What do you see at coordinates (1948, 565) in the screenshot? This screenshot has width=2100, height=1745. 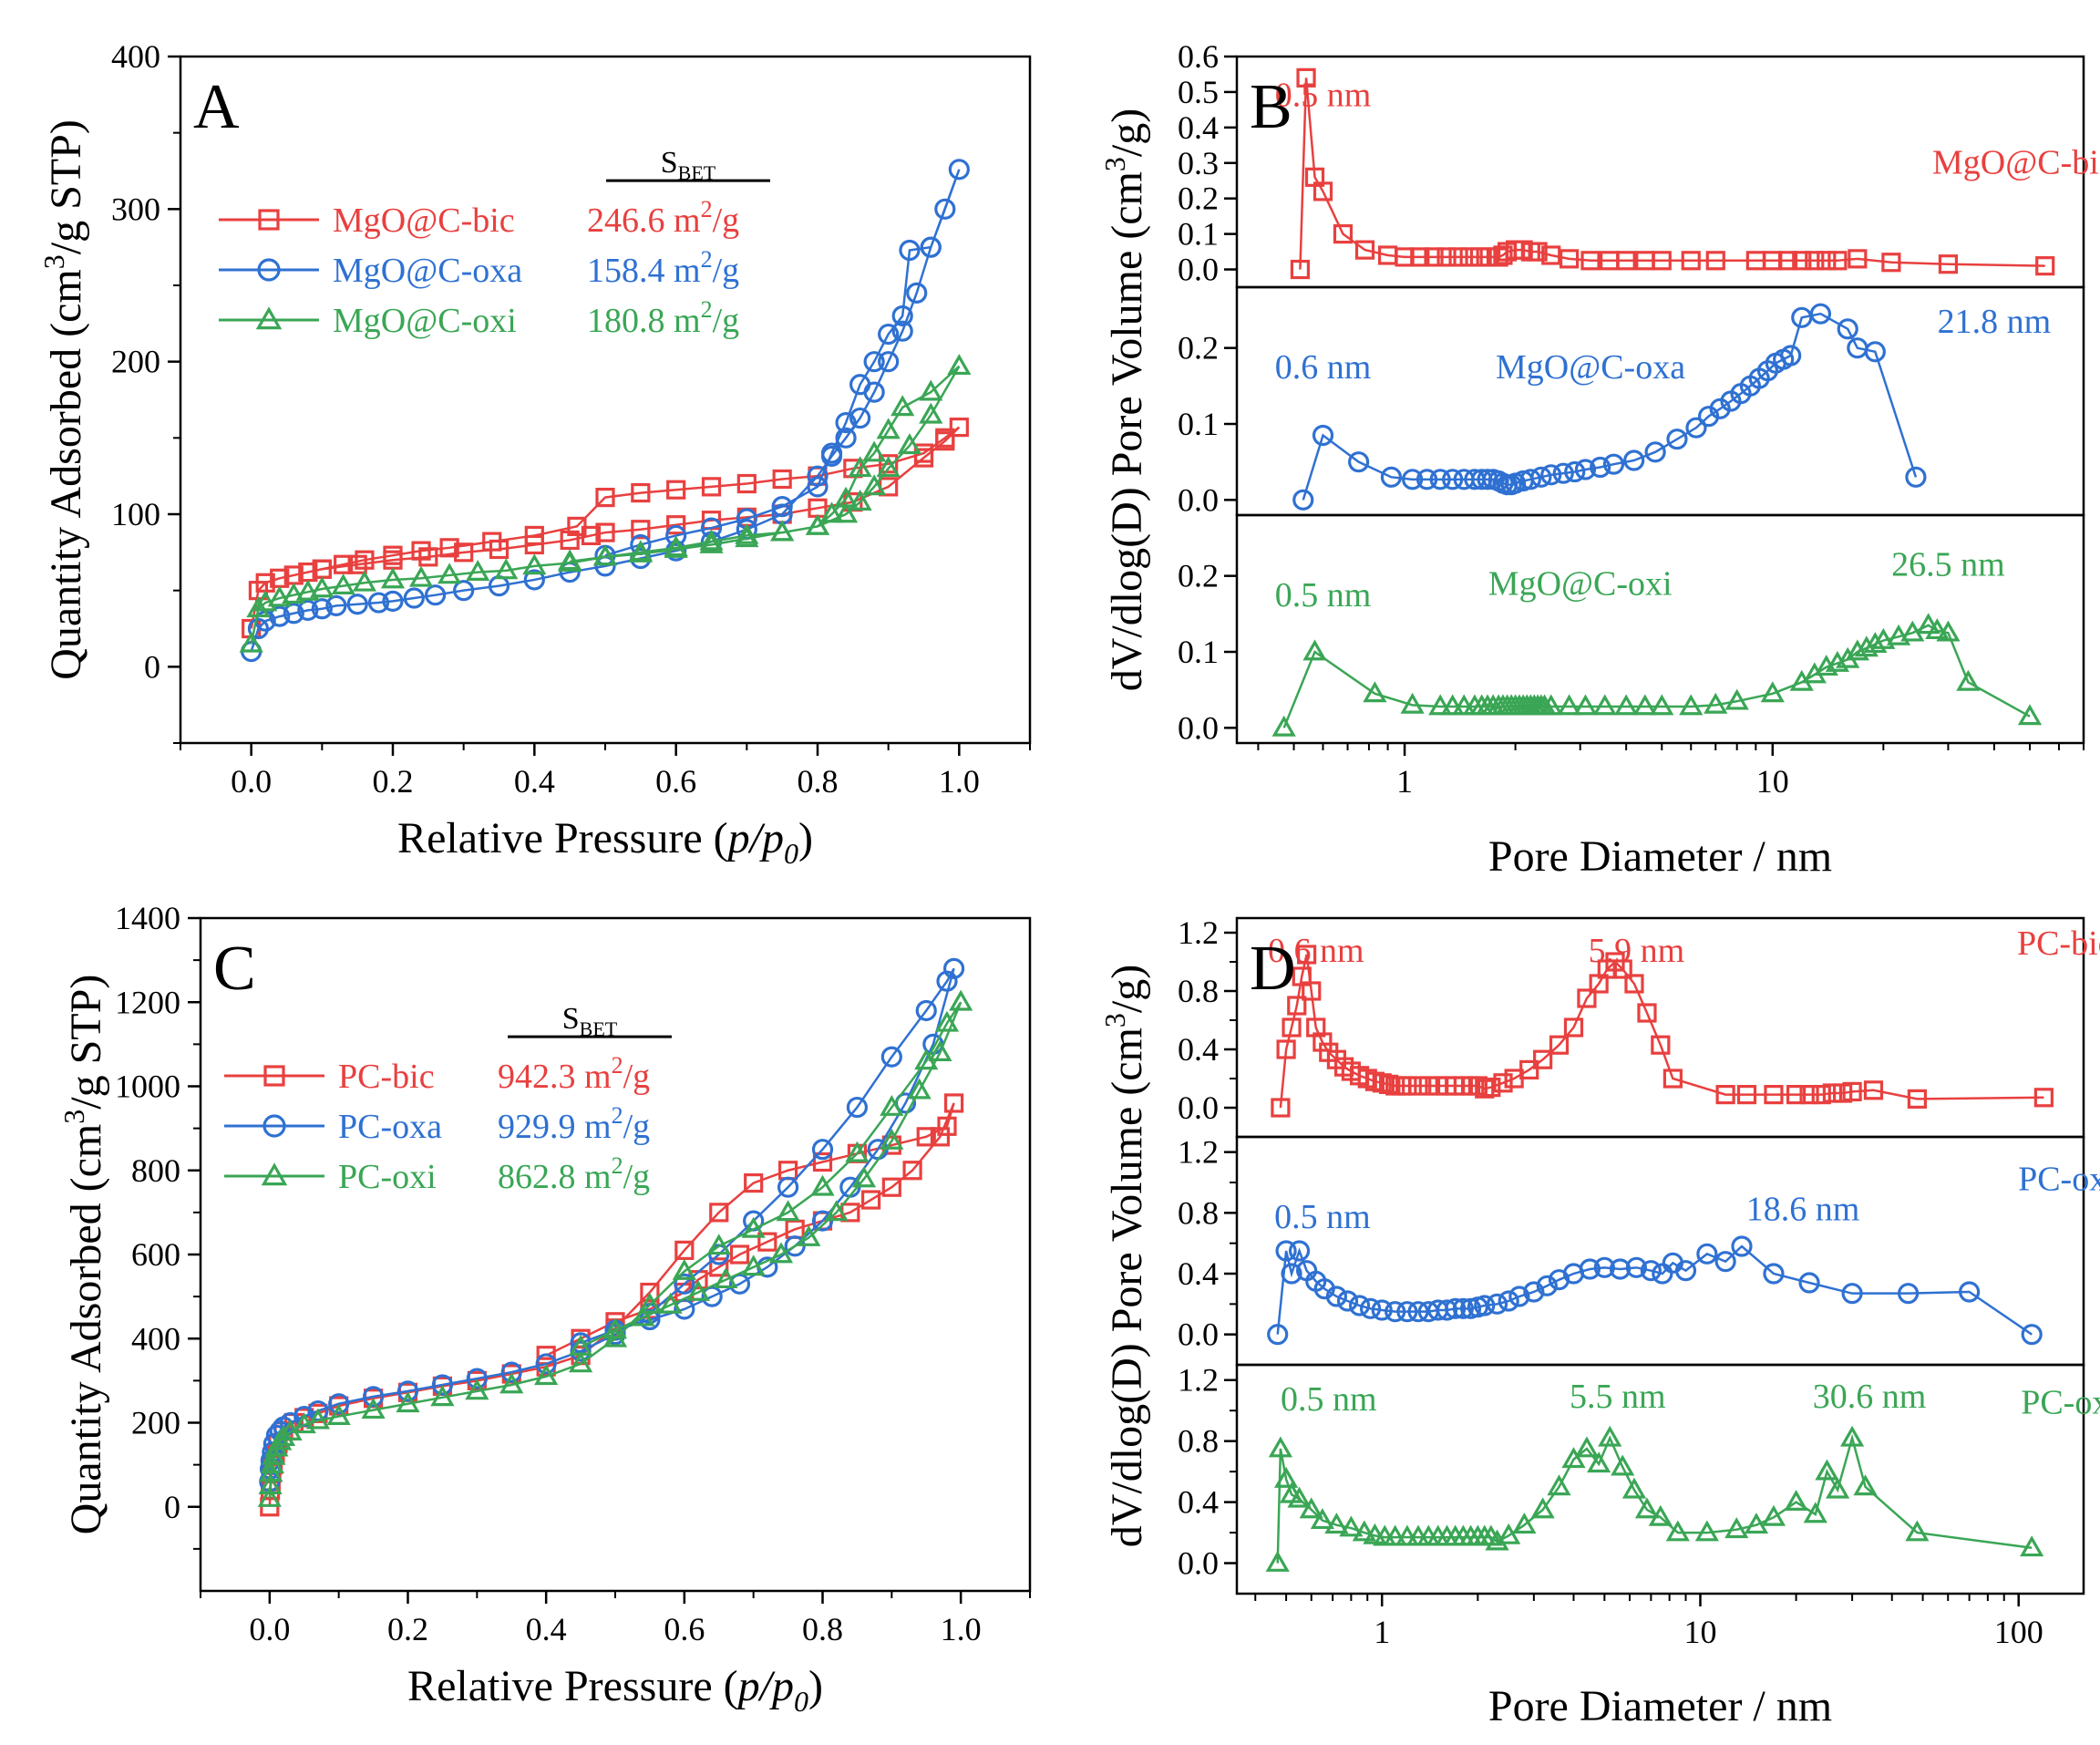 I see `annotation: 26.5 nm` at bounding box center [1948, 565].